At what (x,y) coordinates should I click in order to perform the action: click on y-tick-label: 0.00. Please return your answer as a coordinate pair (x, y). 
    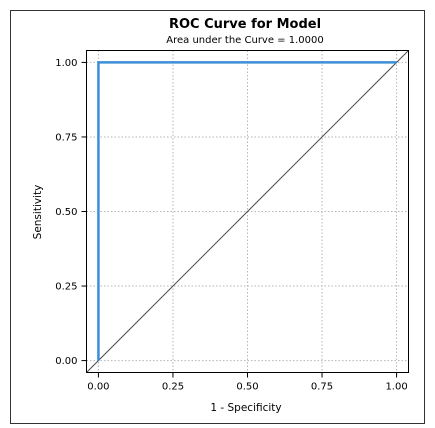
    Looking at the image, I should click on (66, 361).